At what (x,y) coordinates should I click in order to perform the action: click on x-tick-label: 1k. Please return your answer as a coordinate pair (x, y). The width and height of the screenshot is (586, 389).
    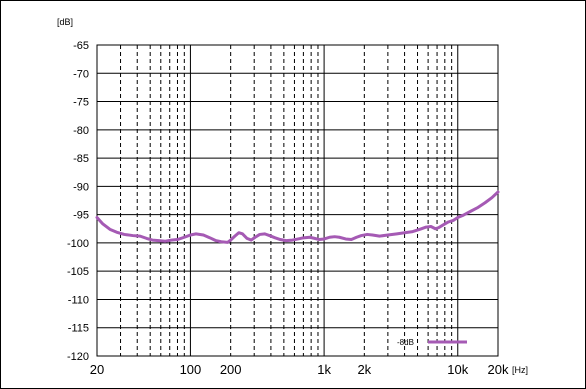
    Looking at the image, I should click on (324, 369).